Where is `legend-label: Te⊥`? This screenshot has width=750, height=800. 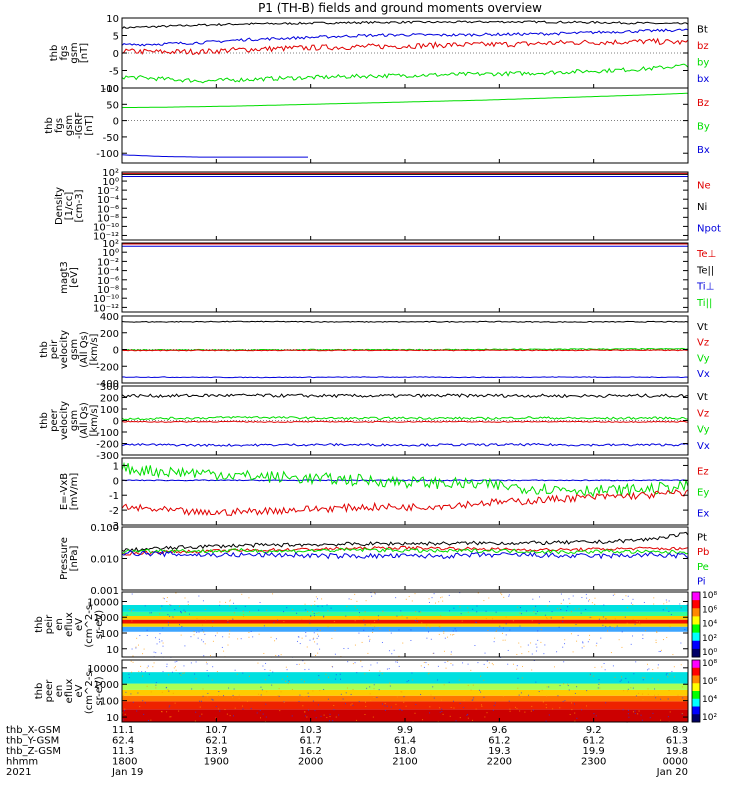 legend-label: Te⊥ is located at coordinates (706, 254).